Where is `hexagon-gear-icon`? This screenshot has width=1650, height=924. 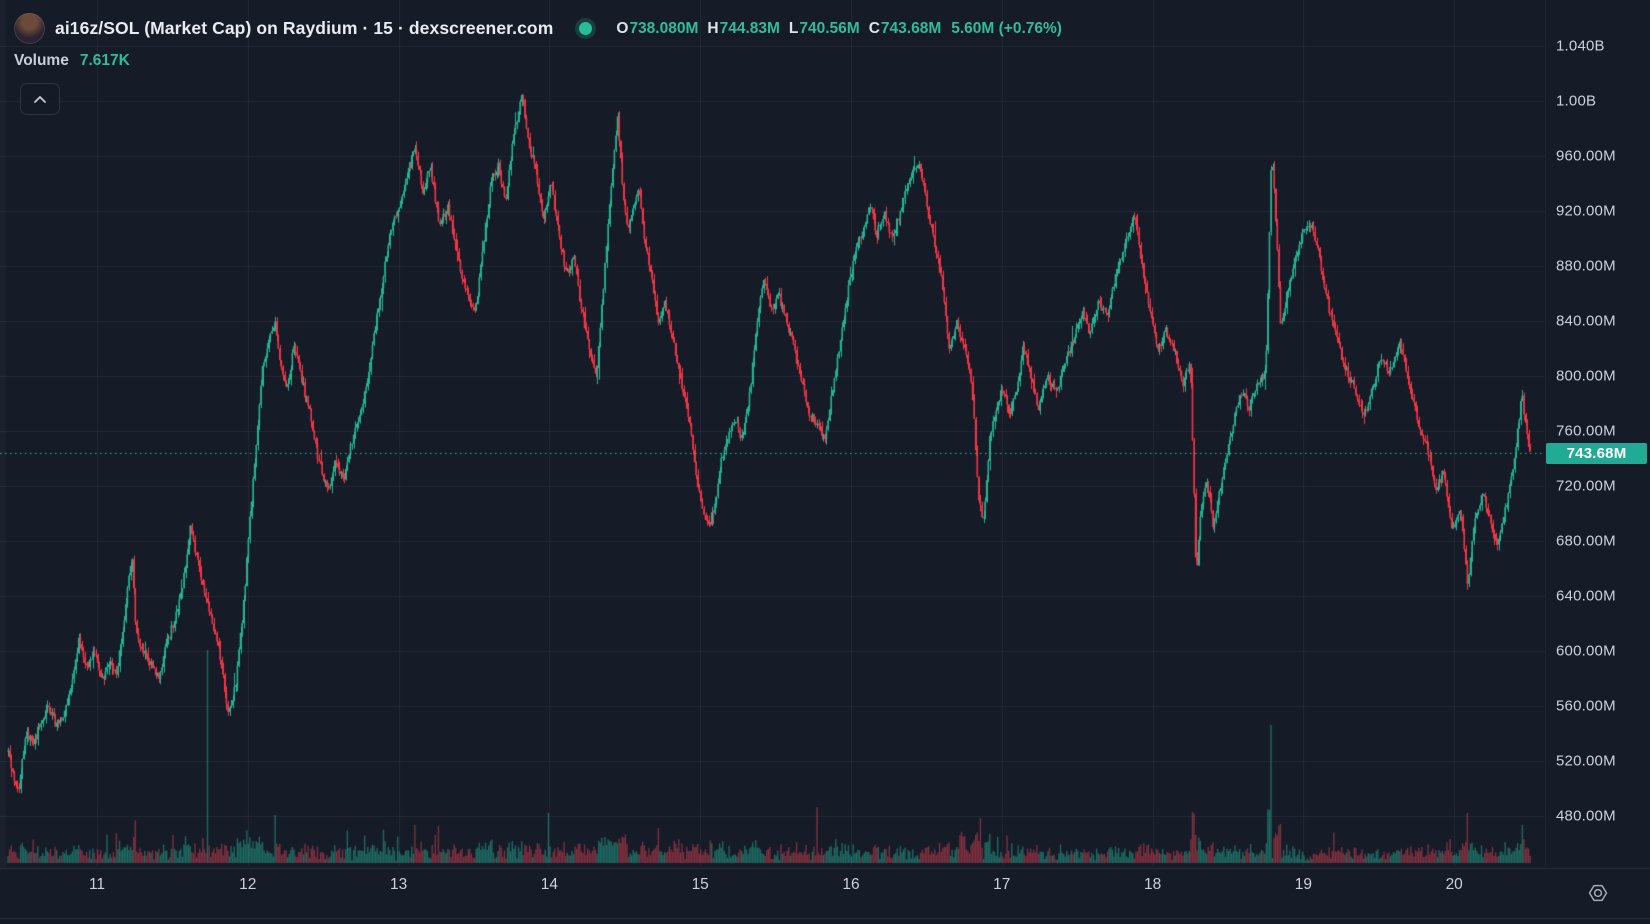
hexagon-gear-icon is located at coordinates (1597, 892).